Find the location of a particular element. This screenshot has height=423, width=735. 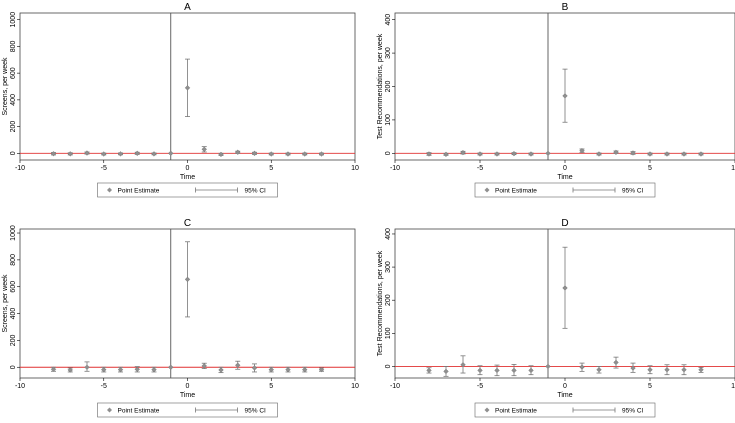

panel-title: C is located at coordinates (187, 223).